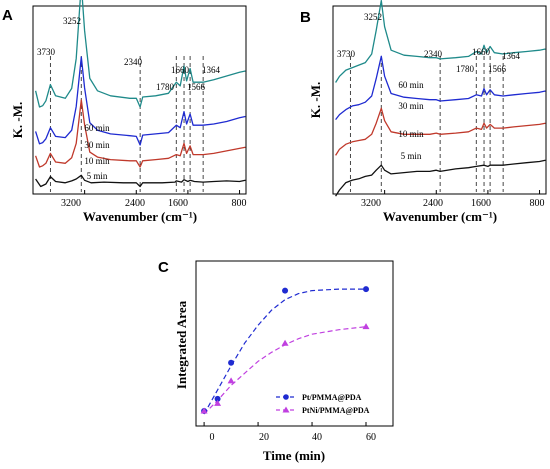 This screenshot has width=550, height=469. What do you see at coordinates (165, 87) in the screenshot?
I see `panel-a-peak-label-1780: 1780` at bounding box center [165, 87].